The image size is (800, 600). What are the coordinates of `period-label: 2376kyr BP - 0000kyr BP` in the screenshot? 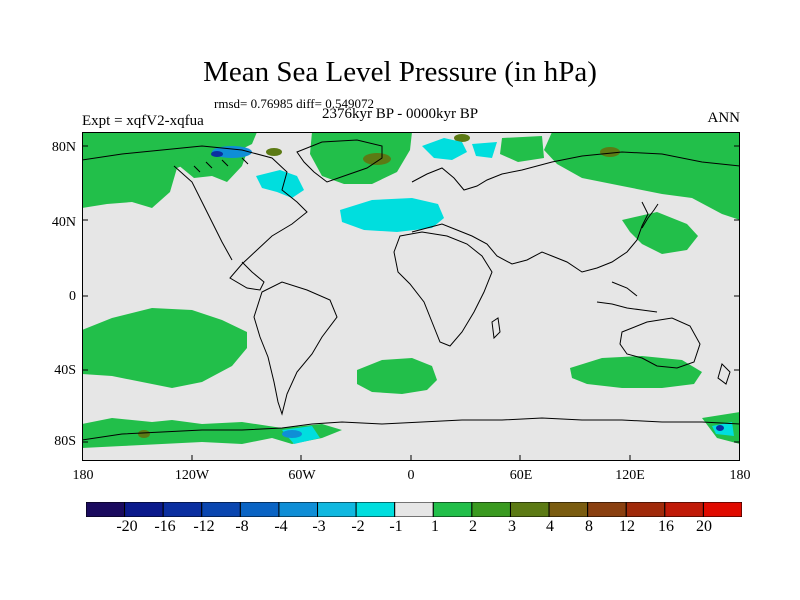 It's located at (400, 114).